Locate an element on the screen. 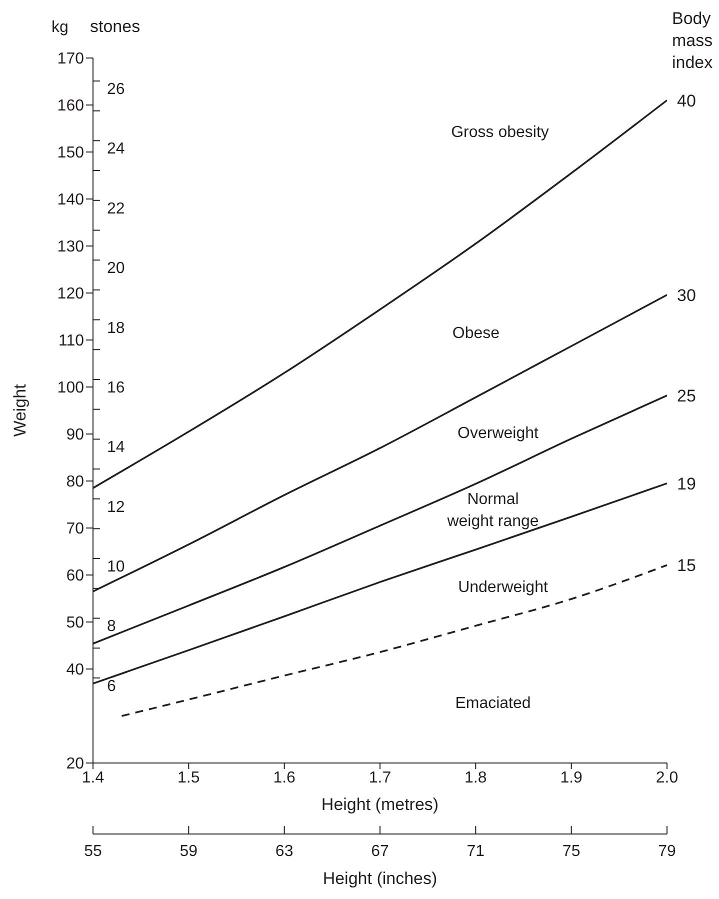 This screenshot has width=719, height=899. annotation: Normal weight range is located at coordinates (492, 510).